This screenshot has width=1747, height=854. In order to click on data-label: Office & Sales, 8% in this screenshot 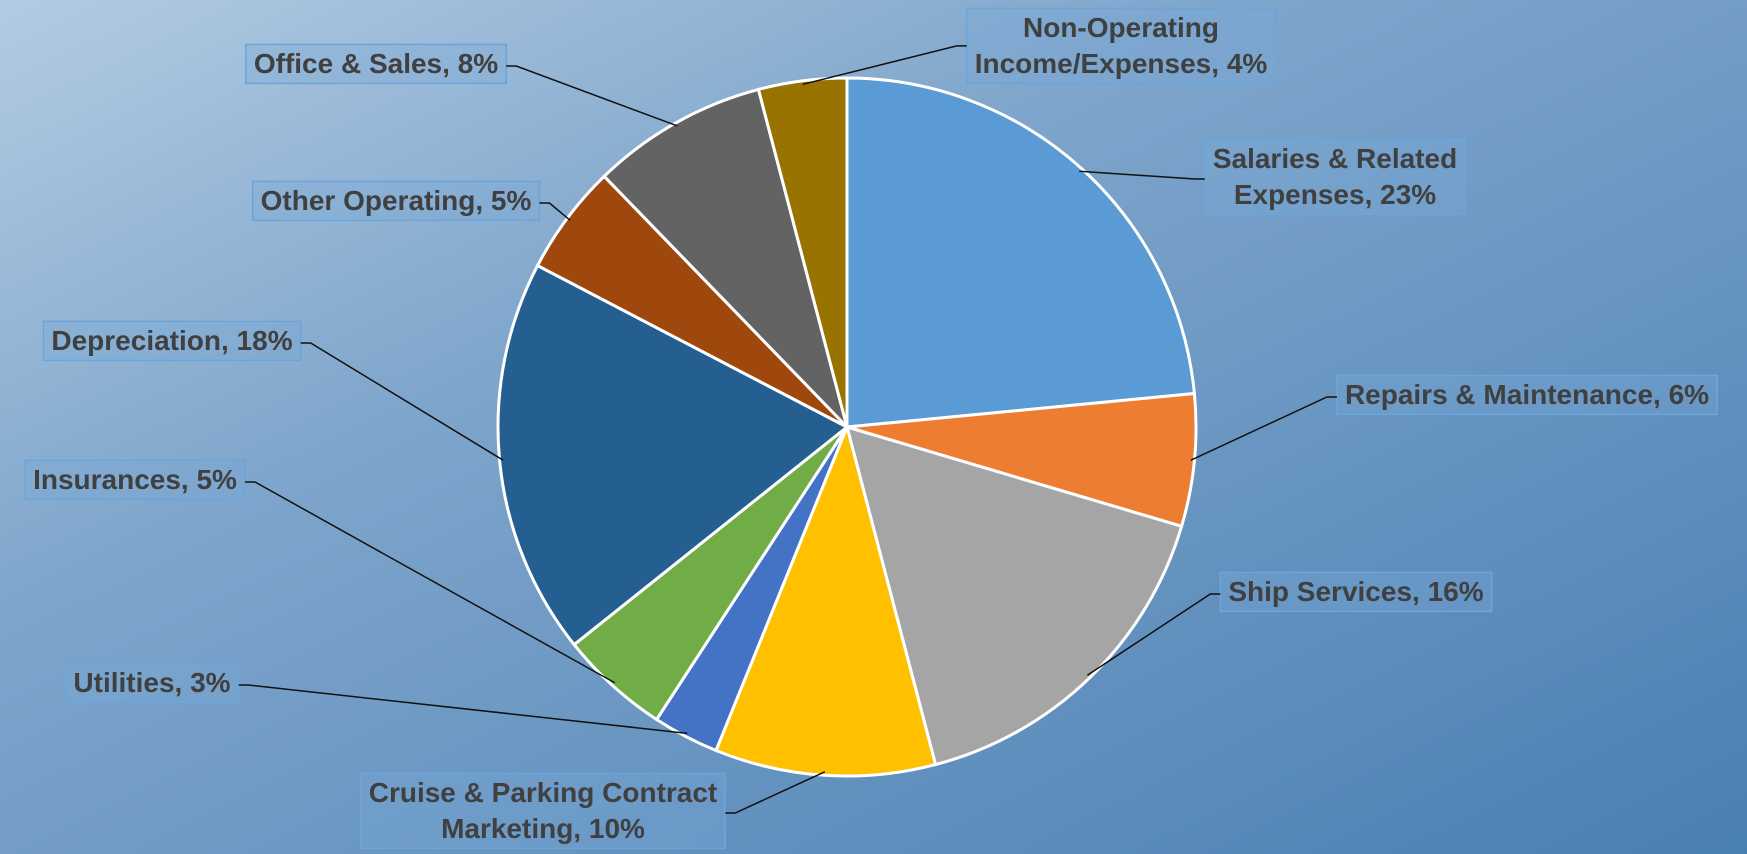, I will do `click(376, 63)`.